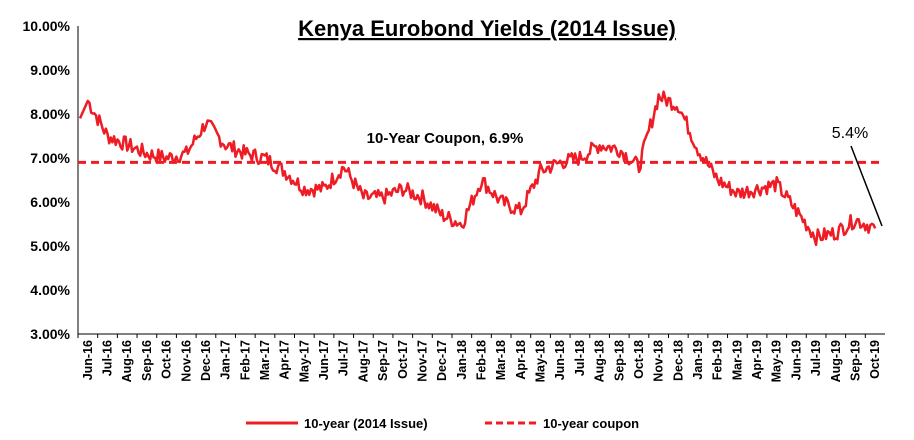  Describe the element at coordinates (442, 423) in the screenshot. I see `legend: 10-year (2014 Issue) 10-year coupon` at that location.